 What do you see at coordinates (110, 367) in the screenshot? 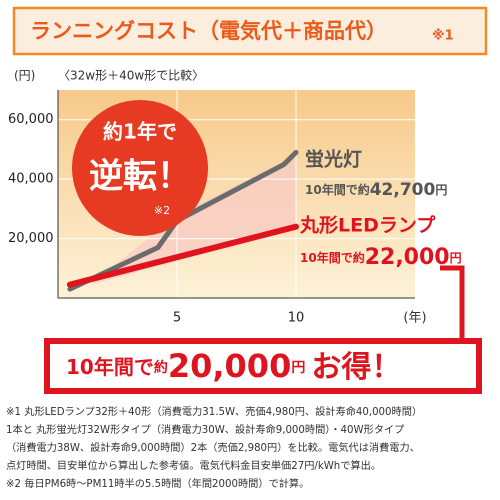
I see `banner-part: 10年間で` at bounding box center [110, 367].